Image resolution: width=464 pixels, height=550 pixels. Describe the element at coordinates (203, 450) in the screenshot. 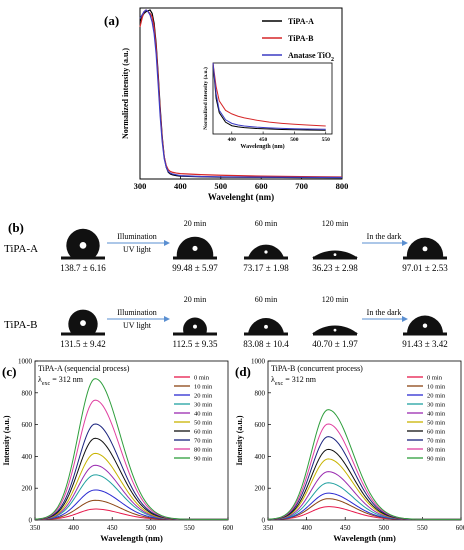

I see `panel_c-legend-label-9: 80 min` at that location.